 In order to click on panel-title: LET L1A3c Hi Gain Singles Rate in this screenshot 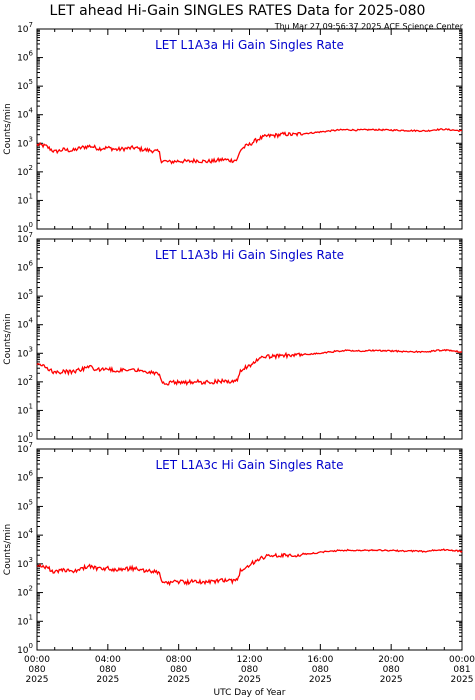, I will do `click(249, 465)`.